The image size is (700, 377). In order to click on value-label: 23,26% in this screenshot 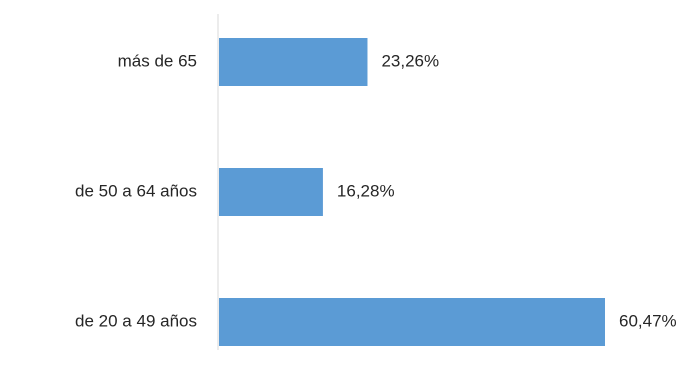, I will do `click(410, 60)`.